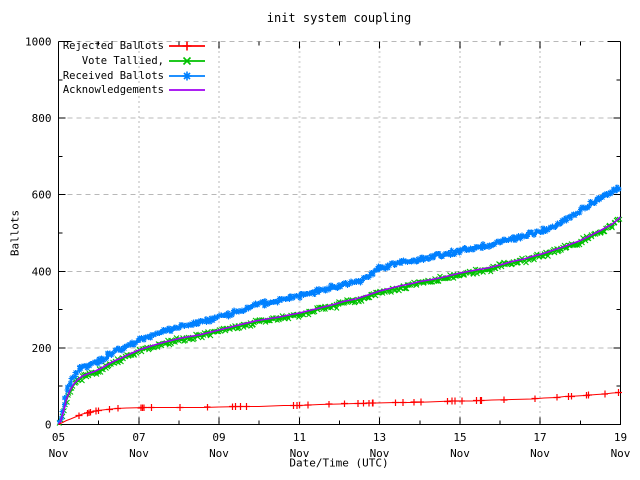 This screenshot has height=480, width=640. Describe the element at coordinates (187, 76) in the screenshot. I see `star-marker-icon` at that location.